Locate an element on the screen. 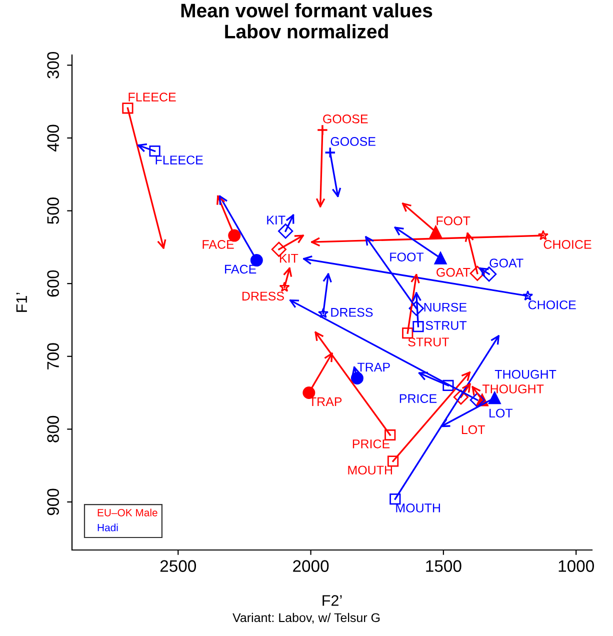  chart-title: Mean vowel formant values Labov normalized is located at coordinates (306, 20).